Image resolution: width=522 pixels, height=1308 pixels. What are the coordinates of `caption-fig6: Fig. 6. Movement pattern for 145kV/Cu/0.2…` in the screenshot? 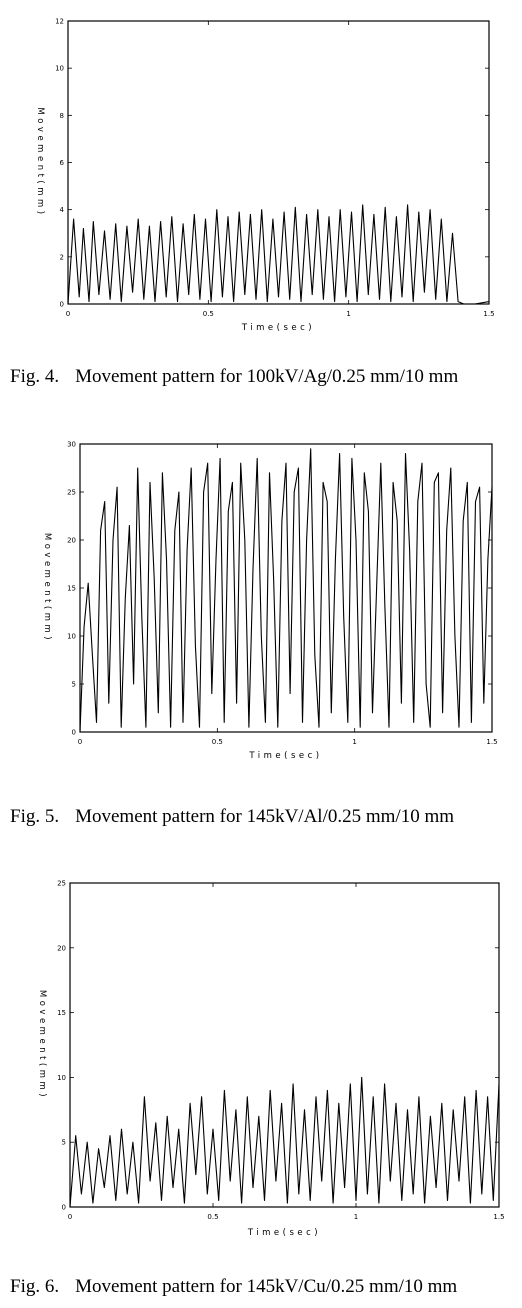 It's located at (261, 1287).